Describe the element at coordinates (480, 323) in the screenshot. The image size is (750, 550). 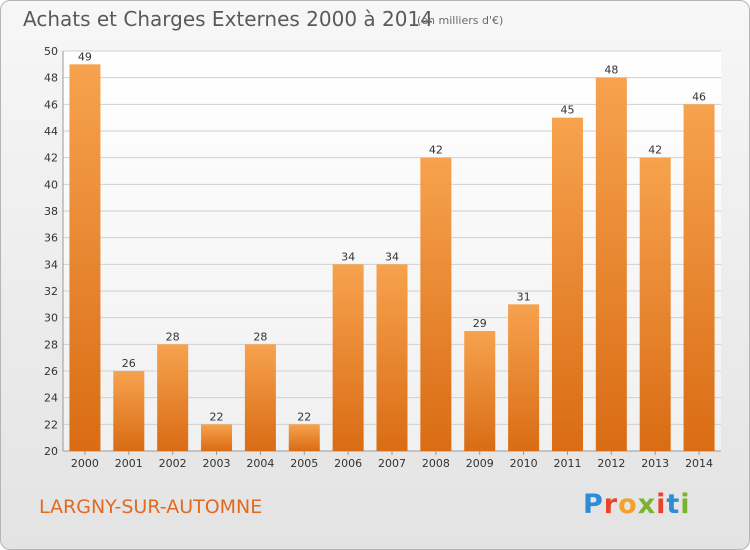
I see `data-label: 29` at that location.